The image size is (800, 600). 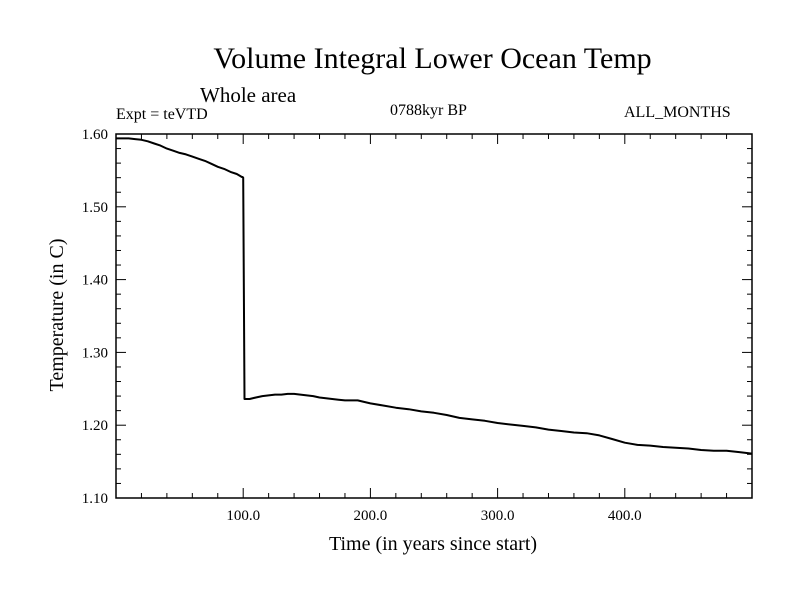 What do you see at coordinates (57, 315) in the screenshot?
I see `y-axis-label: Temperature (in C)` at bounding box center [57, 315].